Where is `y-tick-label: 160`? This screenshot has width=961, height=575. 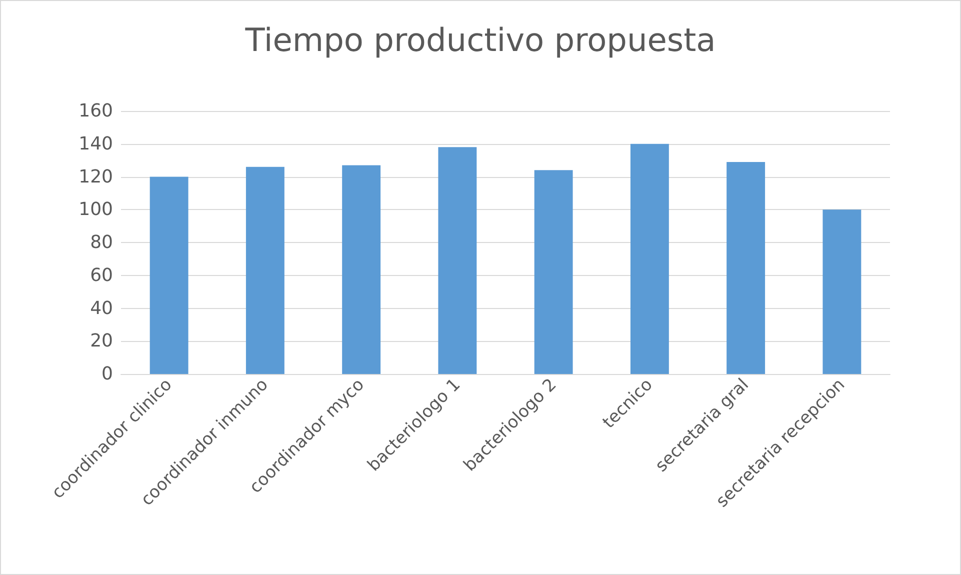 y-tick-label: 160 is located at coordinates (95, 111).